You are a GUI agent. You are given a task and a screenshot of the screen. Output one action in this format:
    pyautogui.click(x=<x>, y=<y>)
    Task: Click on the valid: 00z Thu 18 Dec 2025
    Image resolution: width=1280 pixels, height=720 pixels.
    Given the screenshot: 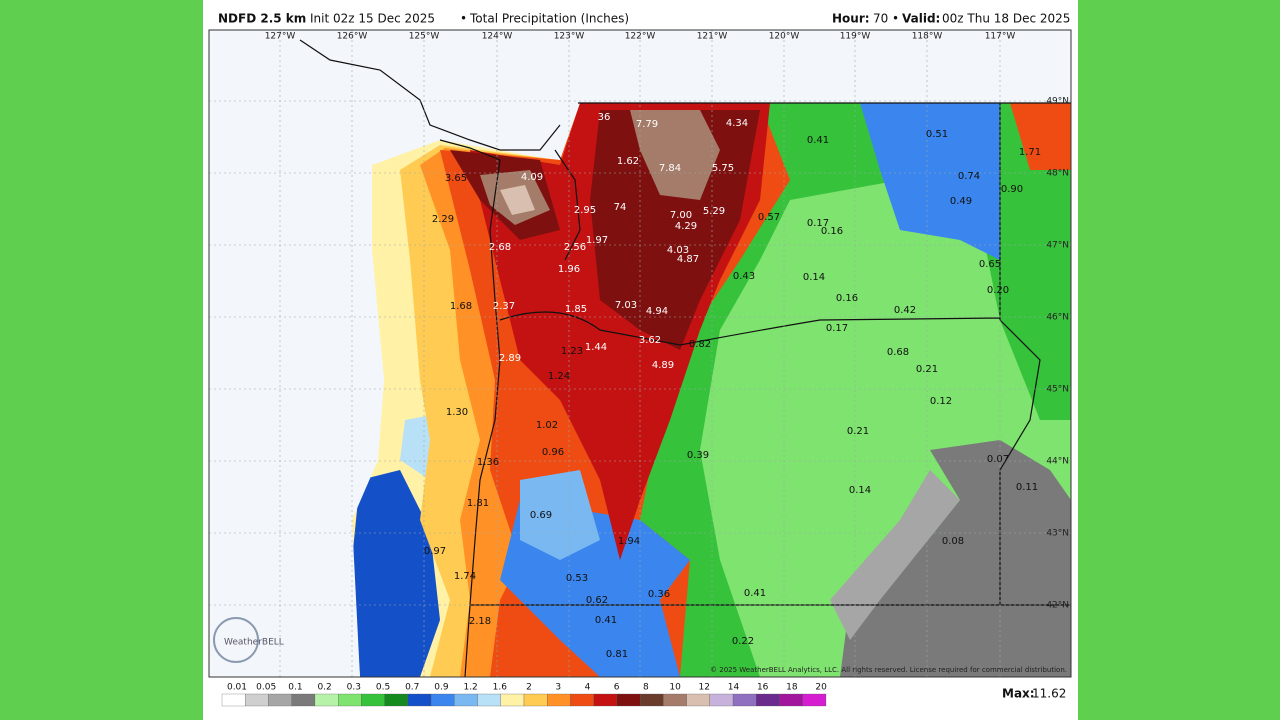 What is the action you would take?
    pyautogui.click(x=1006, y=19)
    